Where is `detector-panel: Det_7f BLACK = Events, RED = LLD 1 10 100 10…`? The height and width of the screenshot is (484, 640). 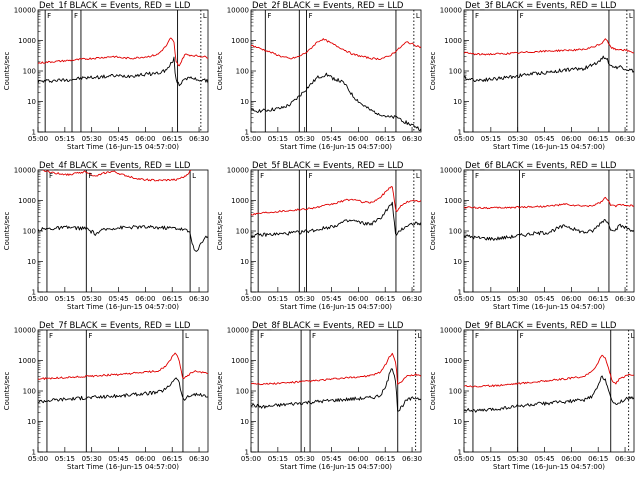 detector-panel: Det_7f BLACK = Events, RED = LLD 1 10 100 10… is located at coordinates (106, 400).